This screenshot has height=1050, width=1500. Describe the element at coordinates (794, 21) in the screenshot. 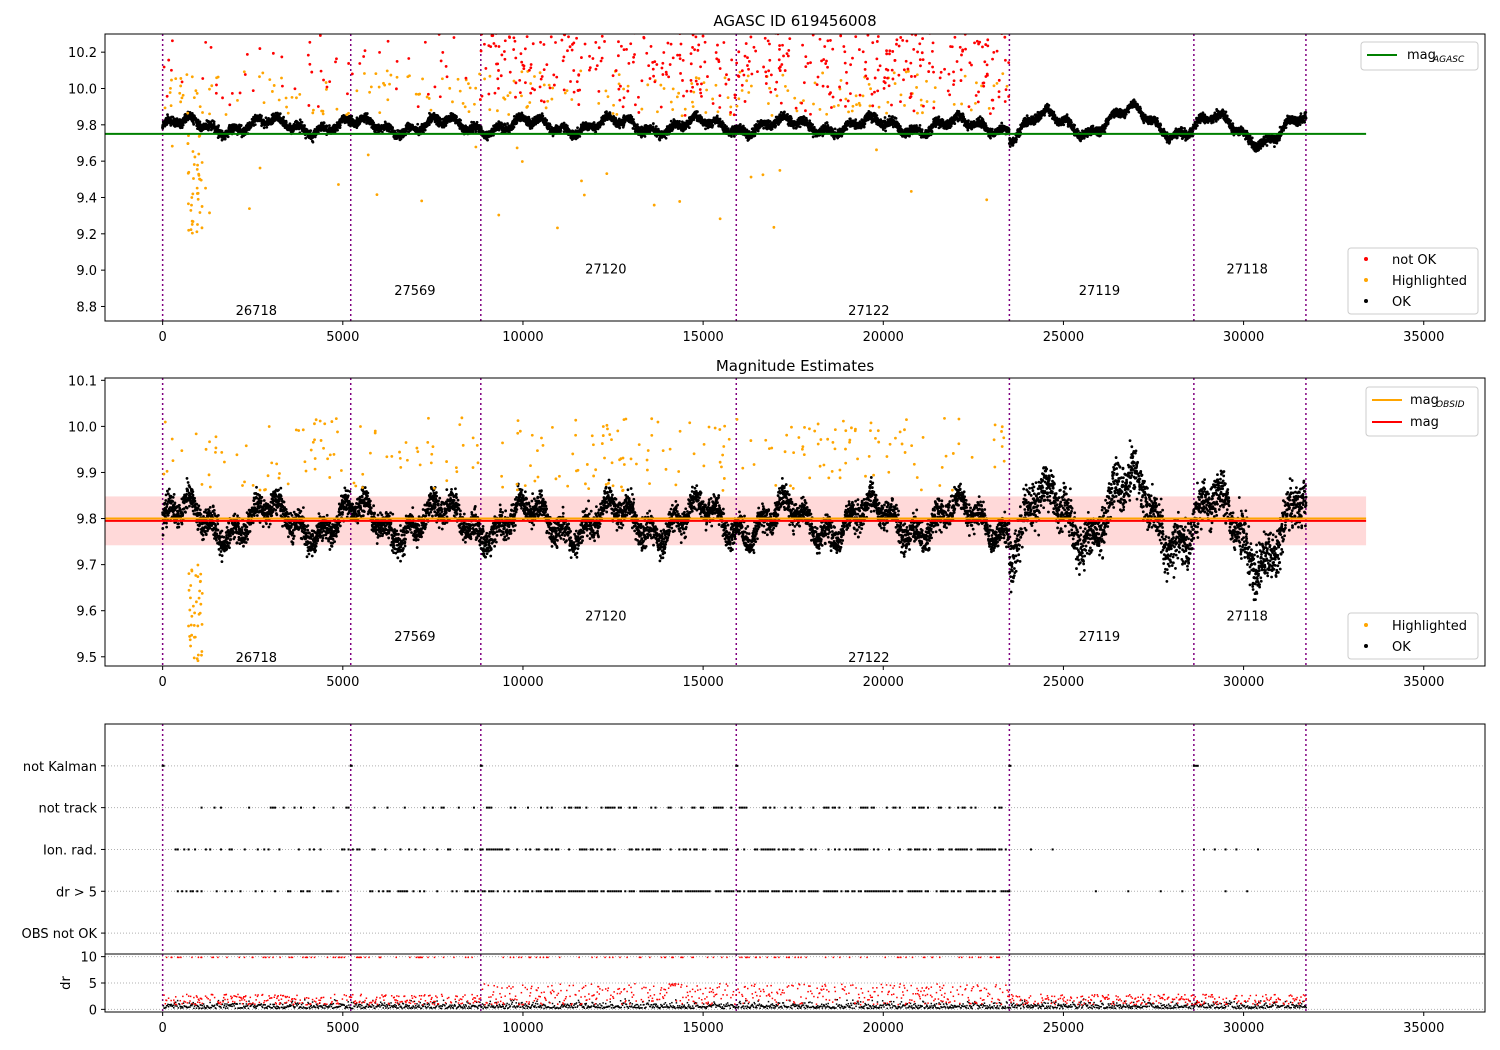

I see `chart-title-1: AGASC ID 619456008` at that location.